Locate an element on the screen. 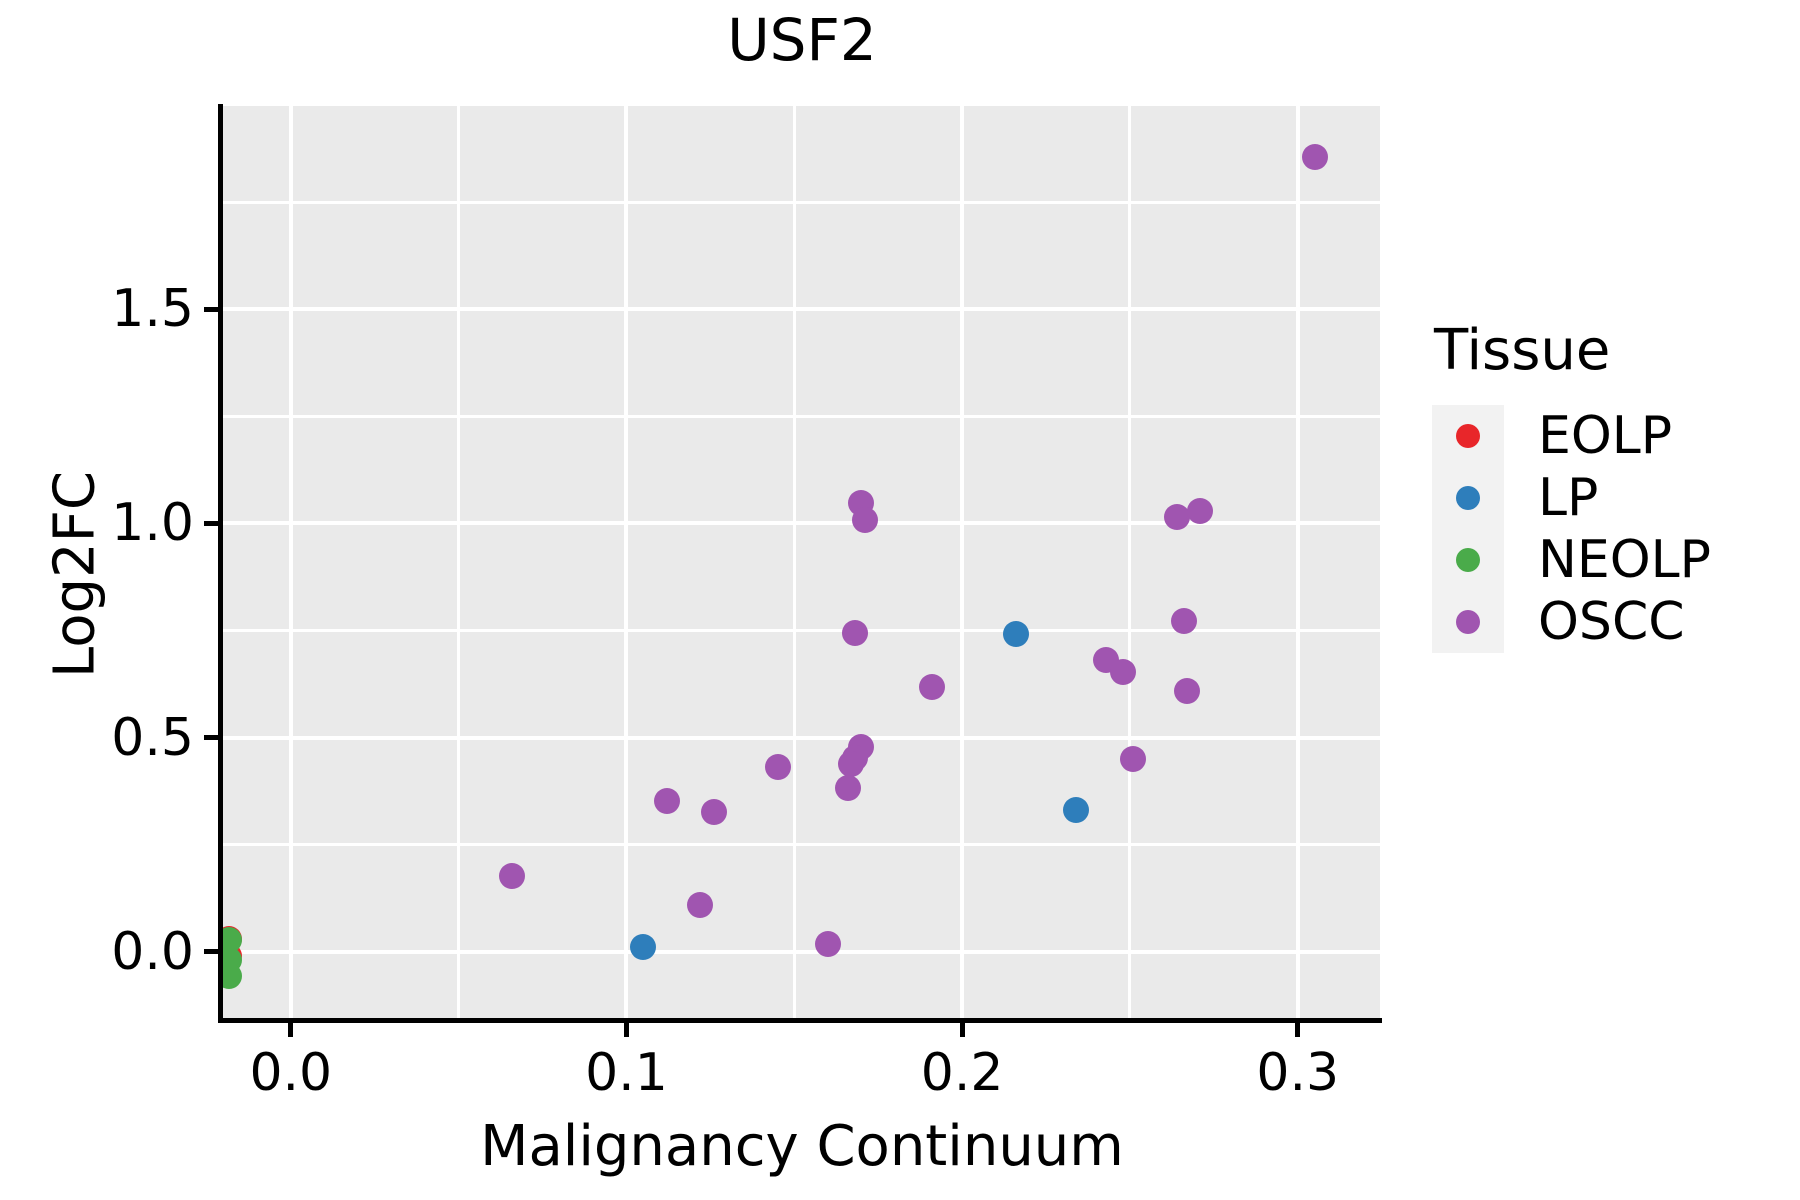  legend-item-neolp: NEOLP is located at coordinates (1607, 560).